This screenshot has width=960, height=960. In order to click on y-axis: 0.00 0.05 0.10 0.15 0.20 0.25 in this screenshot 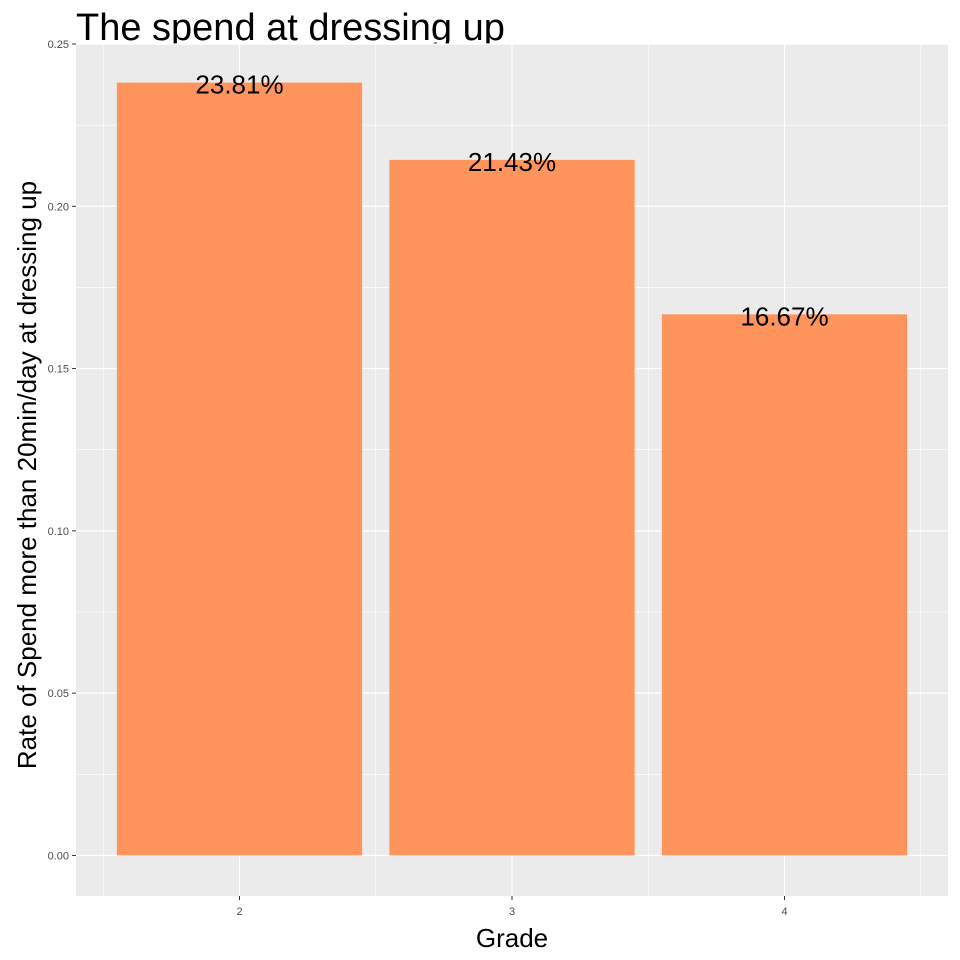, I will do `click(62, 450)`.